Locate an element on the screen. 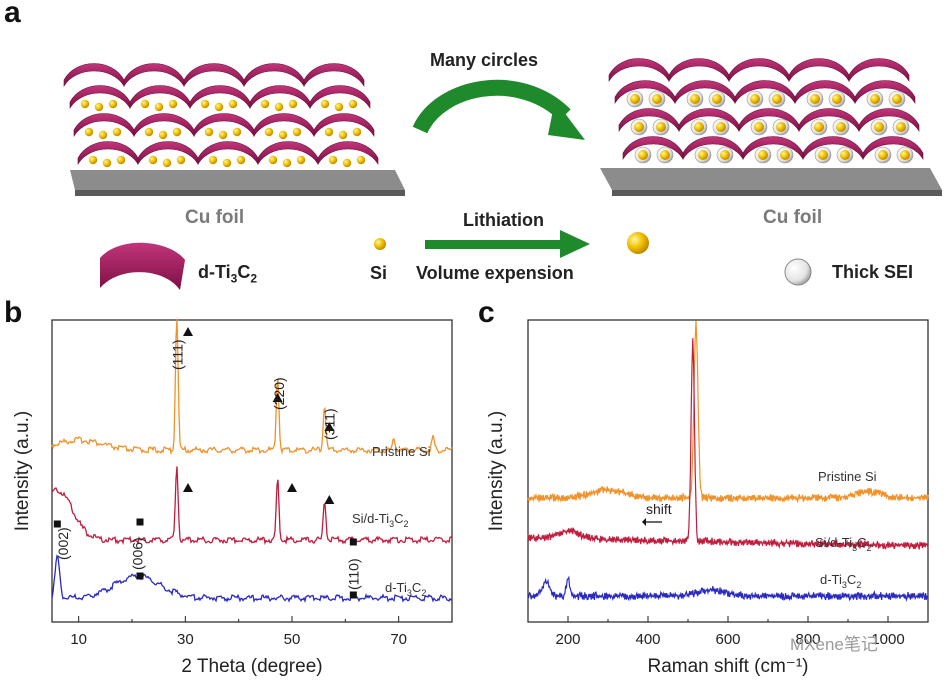 This screenshot has width=948, height=684. peak-label: (311) is located at coordinates (330, 424).